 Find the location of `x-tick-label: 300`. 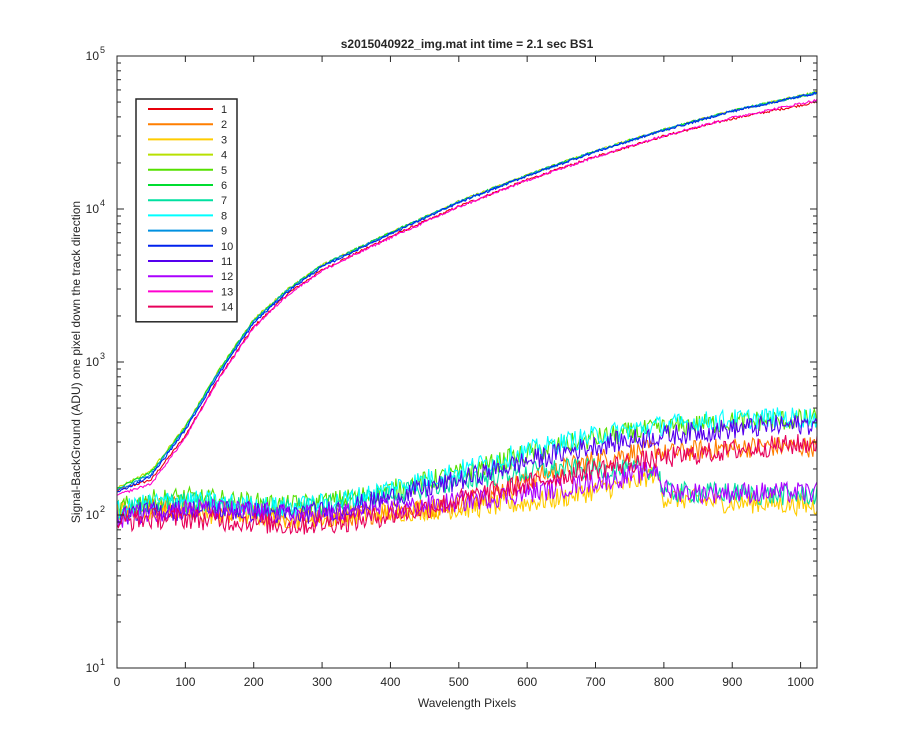

x-tick-label: 300 is located at coordinates (322, 682).